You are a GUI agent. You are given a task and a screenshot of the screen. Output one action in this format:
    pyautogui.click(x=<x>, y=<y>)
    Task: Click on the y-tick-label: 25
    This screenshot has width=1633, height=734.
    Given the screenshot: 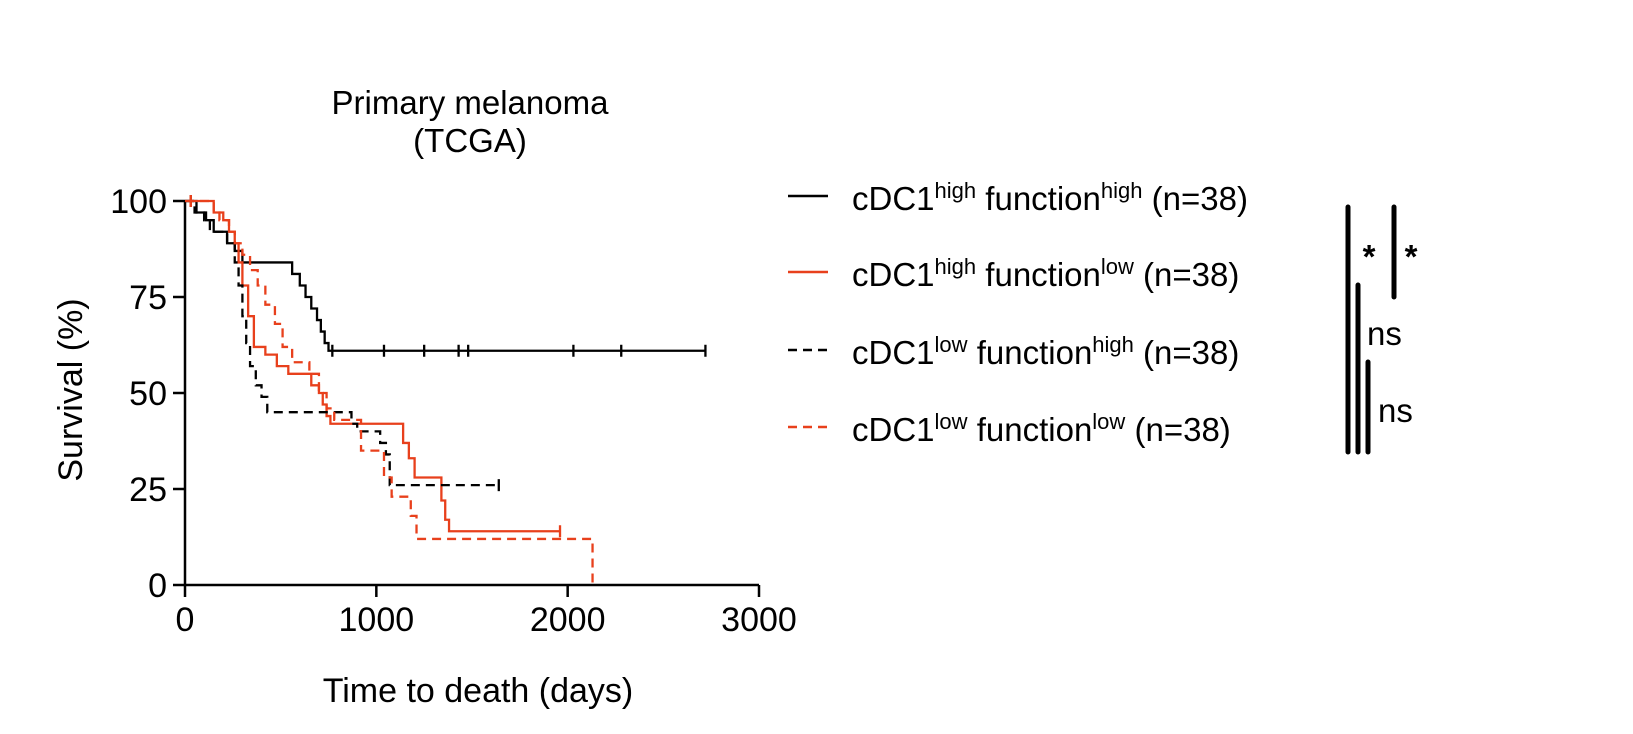 What is the action you would take?
    pyautogui.click(x=148, y=490)
    